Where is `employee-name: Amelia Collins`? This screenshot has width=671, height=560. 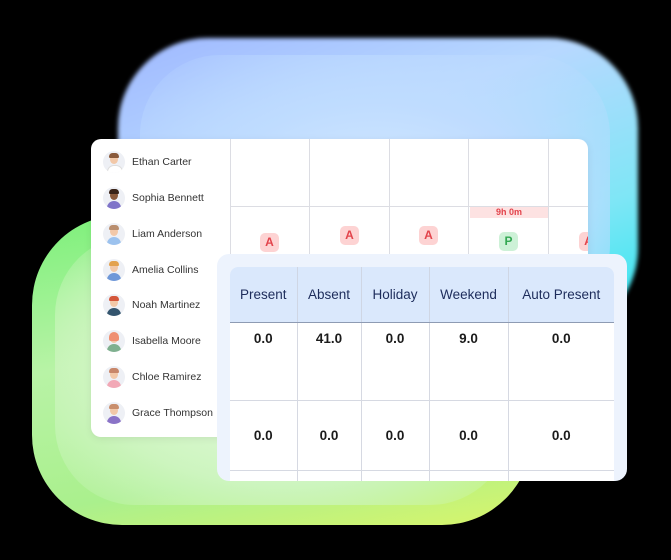
employee-name: Amelia Collins is located at coordinates (165, 270).